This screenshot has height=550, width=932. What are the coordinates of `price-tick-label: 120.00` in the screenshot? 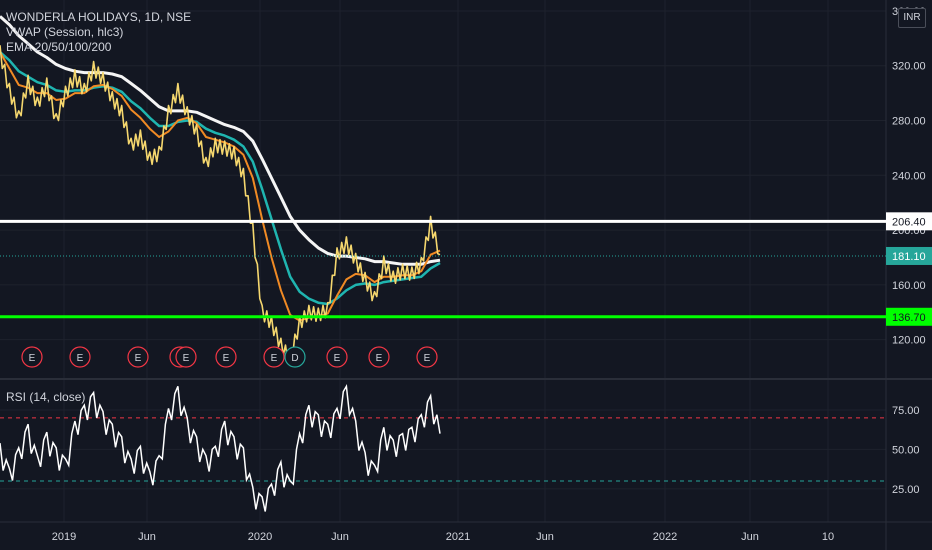 It's located at (909, 341).